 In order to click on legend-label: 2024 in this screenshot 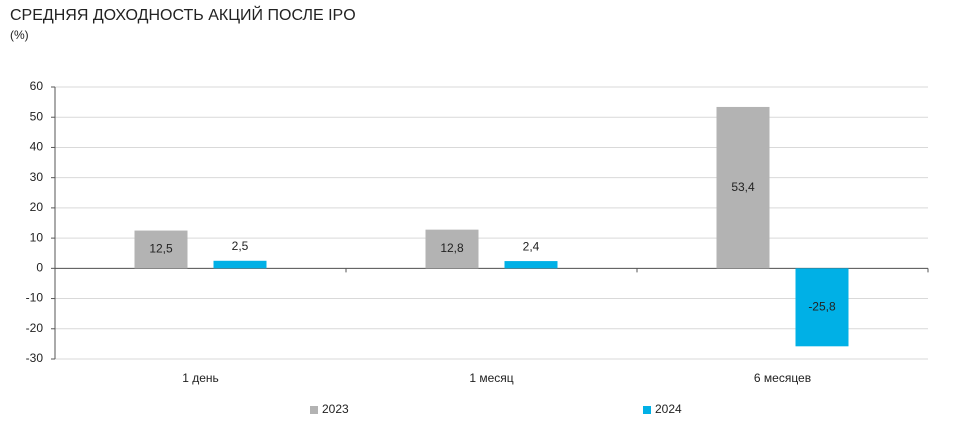, I will do `click(668, 409)`.